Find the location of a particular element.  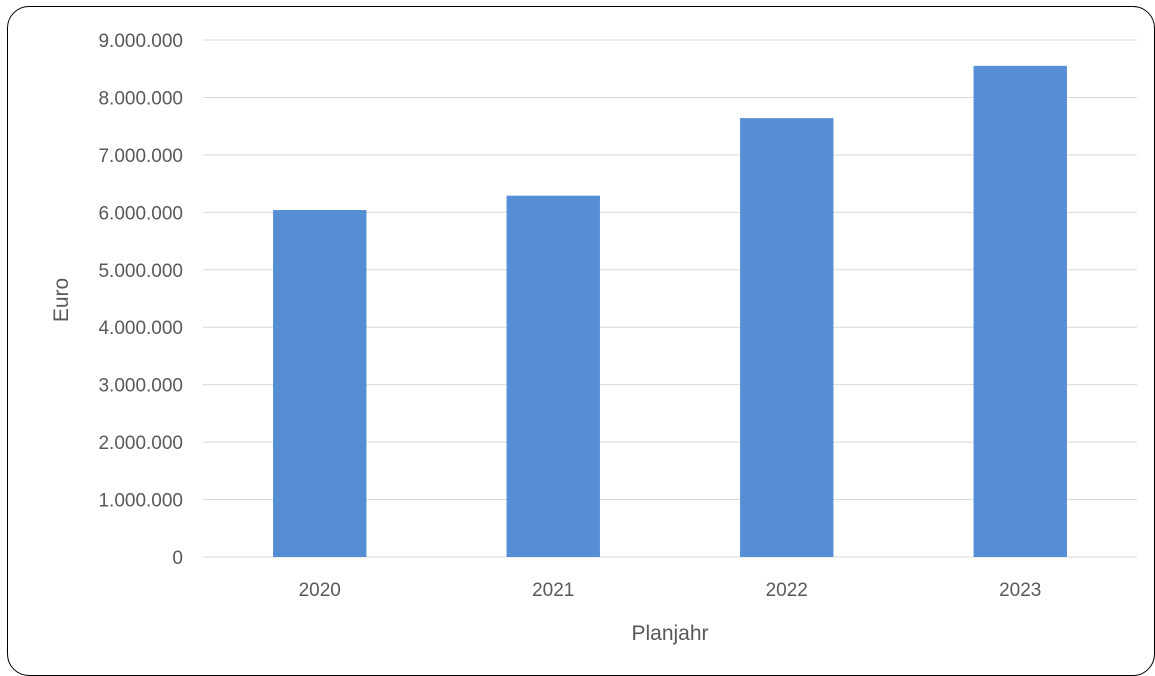

y-tick-label: 1.000.000 is located at coordinates (140, 501).